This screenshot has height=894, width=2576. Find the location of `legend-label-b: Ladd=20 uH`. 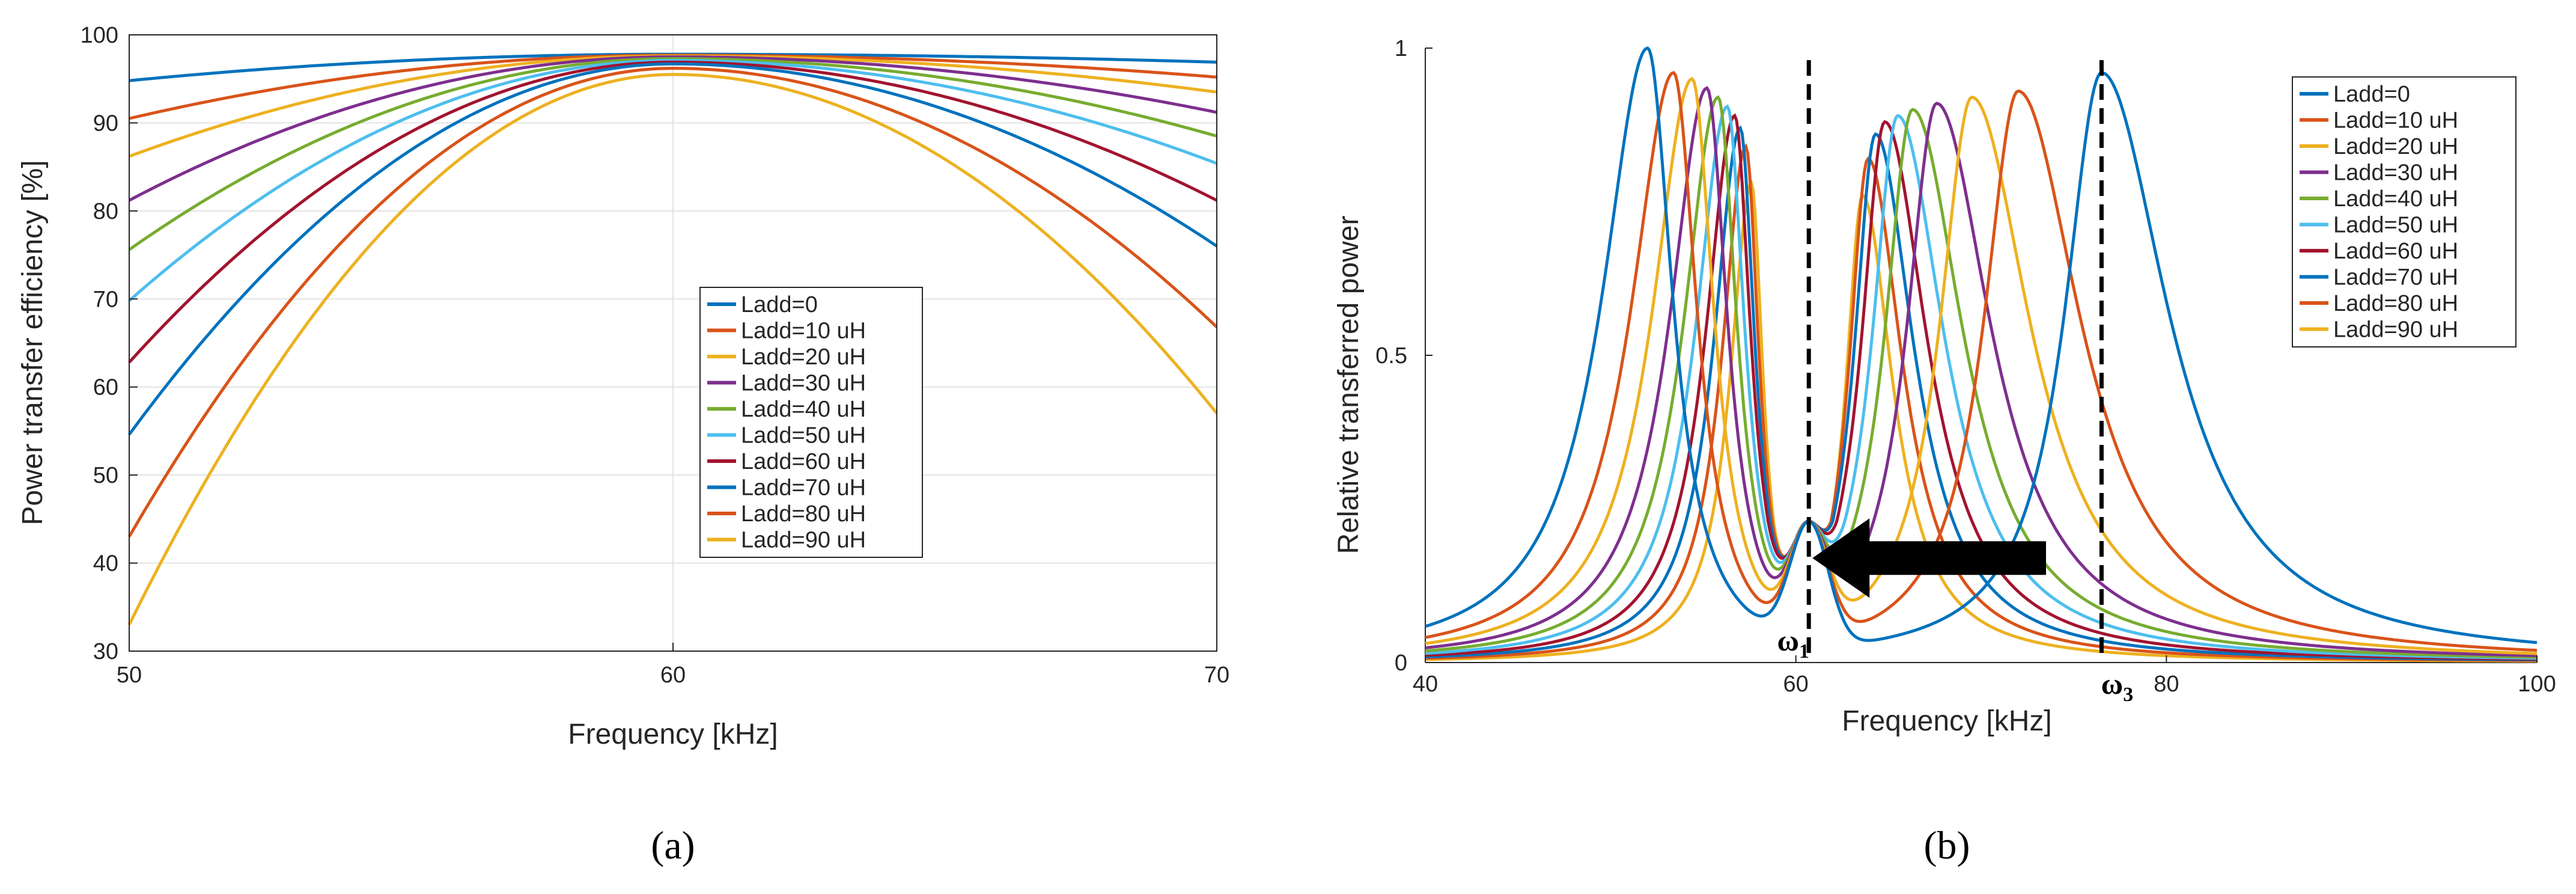

legend-label-b: Ladd=20 uH is located at coordinates (2395, 146).